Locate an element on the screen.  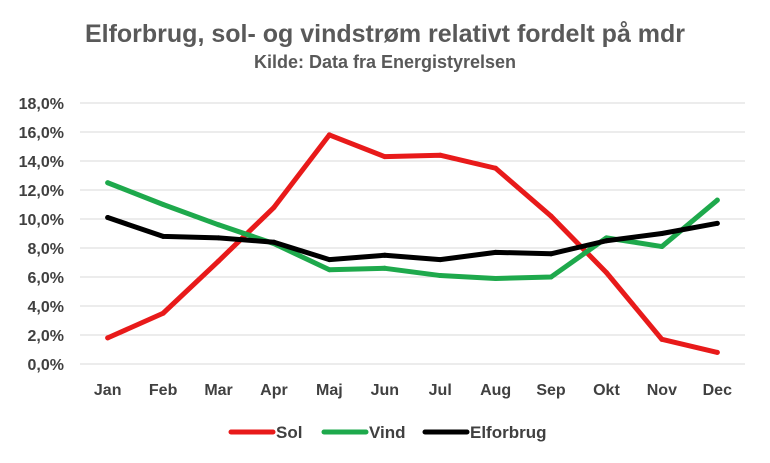
x-tick-label: Aug is located at coordinates (495, 390).